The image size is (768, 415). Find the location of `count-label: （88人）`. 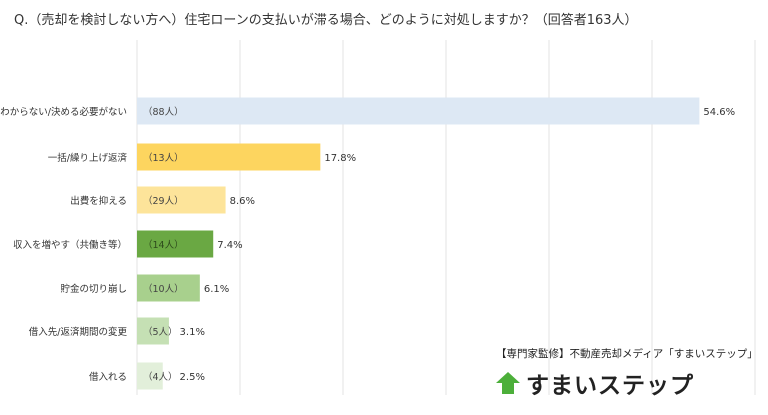

count-label: （88人） is located at coordinates (163, 112).